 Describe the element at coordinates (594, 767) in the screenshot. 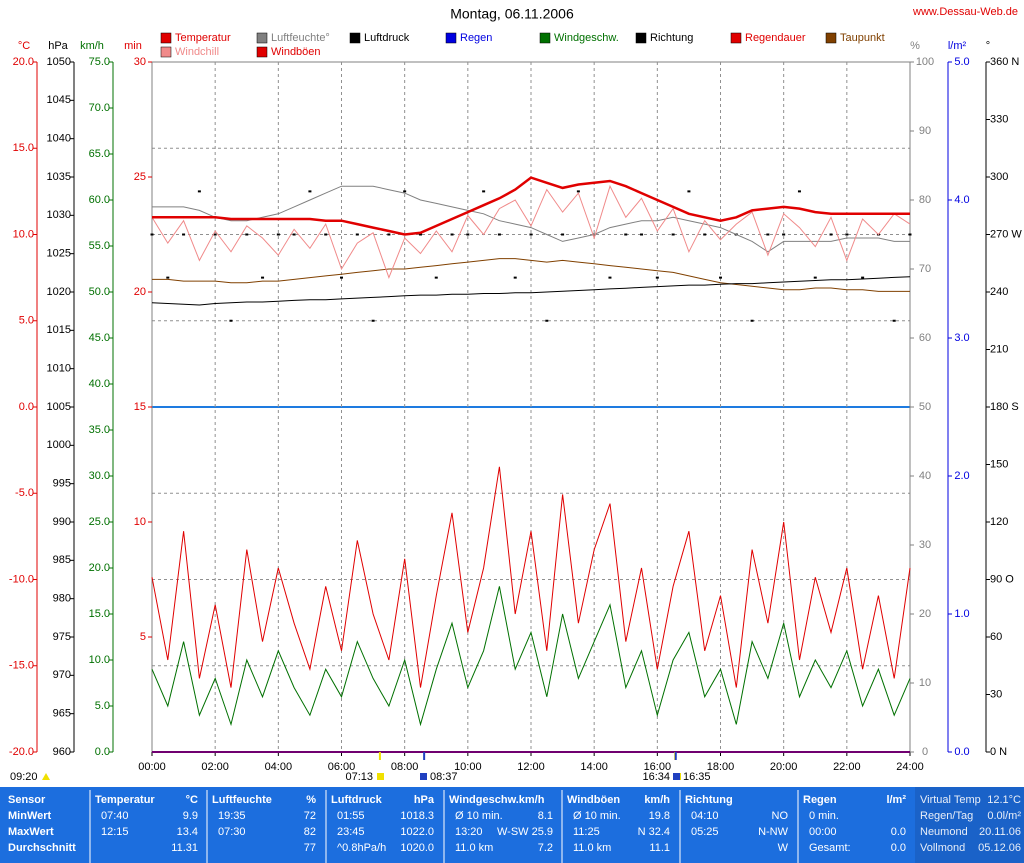

I see `x-tick-label: 14:00` at that location.